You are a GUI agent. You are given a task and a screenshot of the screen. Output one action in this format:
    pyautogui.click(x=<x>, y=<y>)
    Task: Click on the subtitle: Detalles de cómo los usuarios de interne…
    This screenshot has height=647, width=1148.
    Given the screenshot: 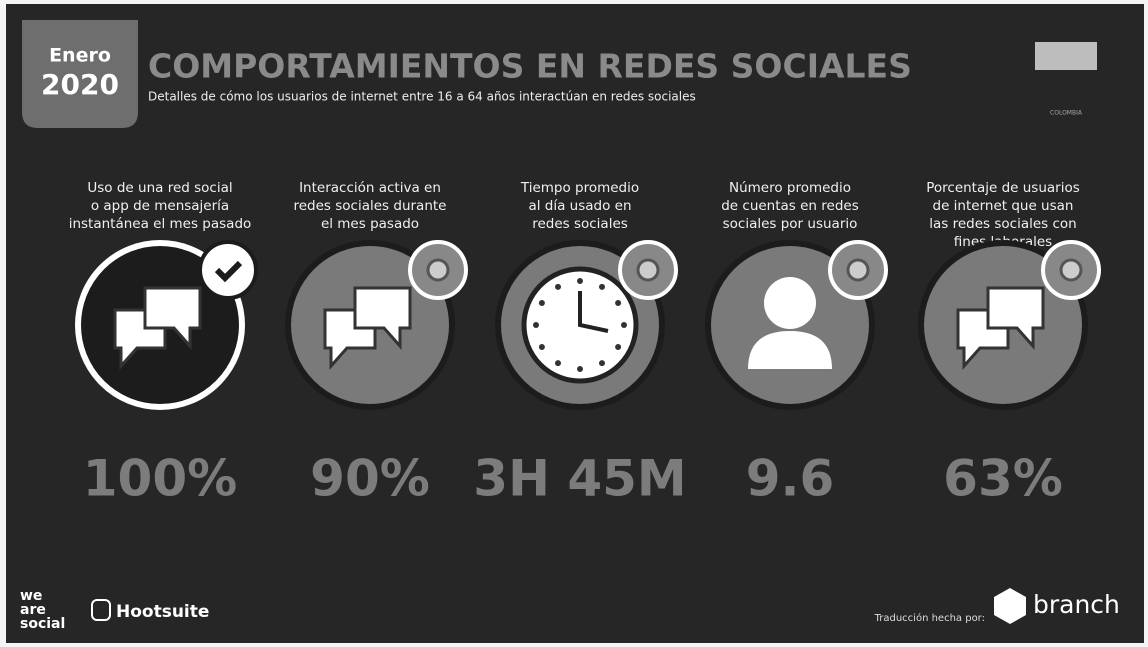 What is the action you would take?
    pyautogui.click(x=422, y=97)
    